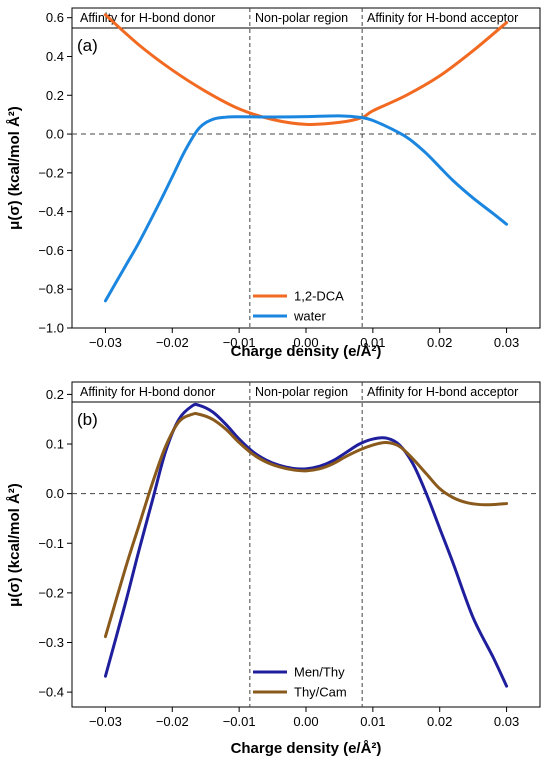 The width and height of the screenshot is (550, 769). I want to click on y-tick-label: −0.8, so click(51, 289).